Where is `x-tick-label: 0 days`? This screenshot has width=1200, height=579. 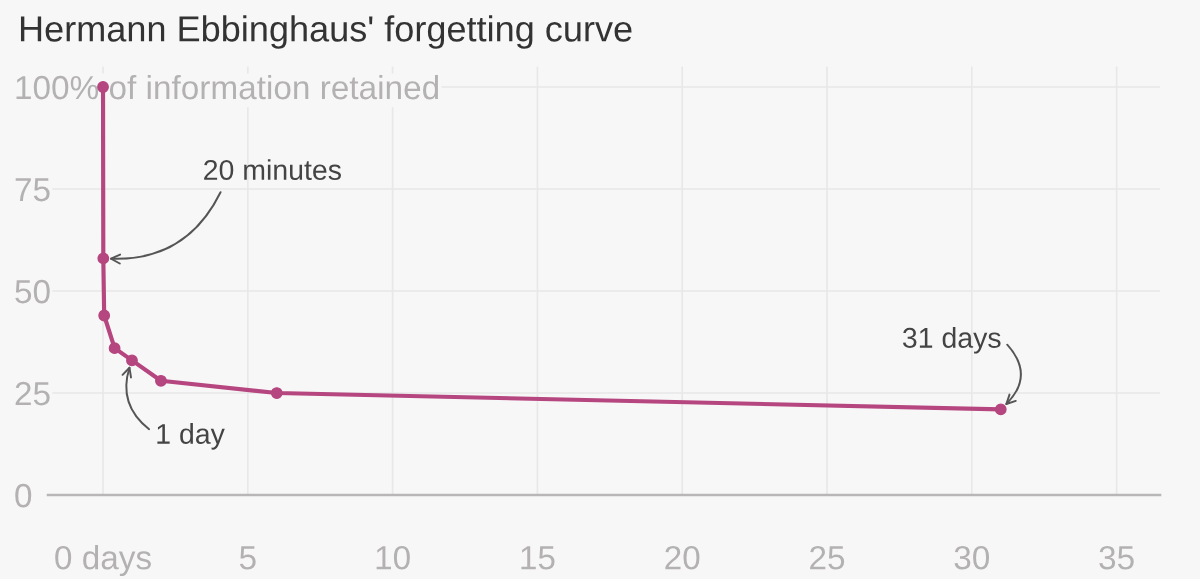
x-tick-label: 0 days is located at coordinates (103, 561).